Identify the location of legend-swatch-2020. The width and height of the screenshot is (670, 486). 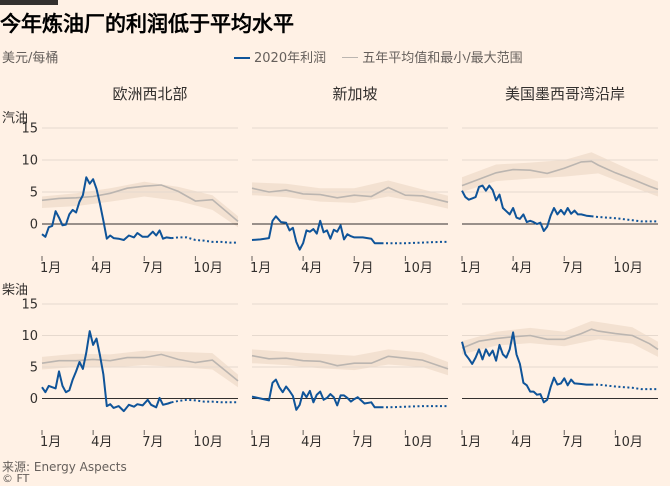
(242, 57).